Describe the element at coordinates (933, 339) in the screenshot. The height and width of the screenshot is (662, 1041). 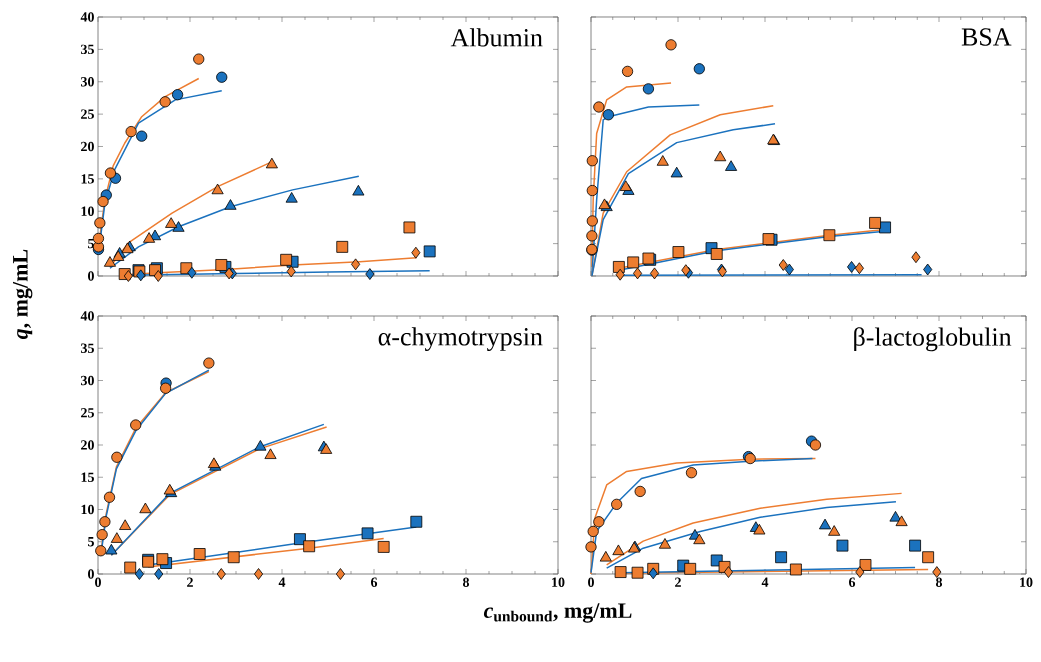
I see `chart-title: β-lactoglobulin` at that location.